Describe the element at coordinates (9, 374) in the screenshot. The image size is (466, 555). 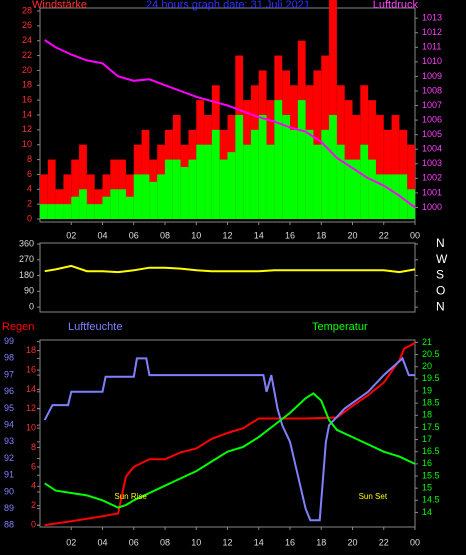
I see `y-tick-label: 97` at that location.